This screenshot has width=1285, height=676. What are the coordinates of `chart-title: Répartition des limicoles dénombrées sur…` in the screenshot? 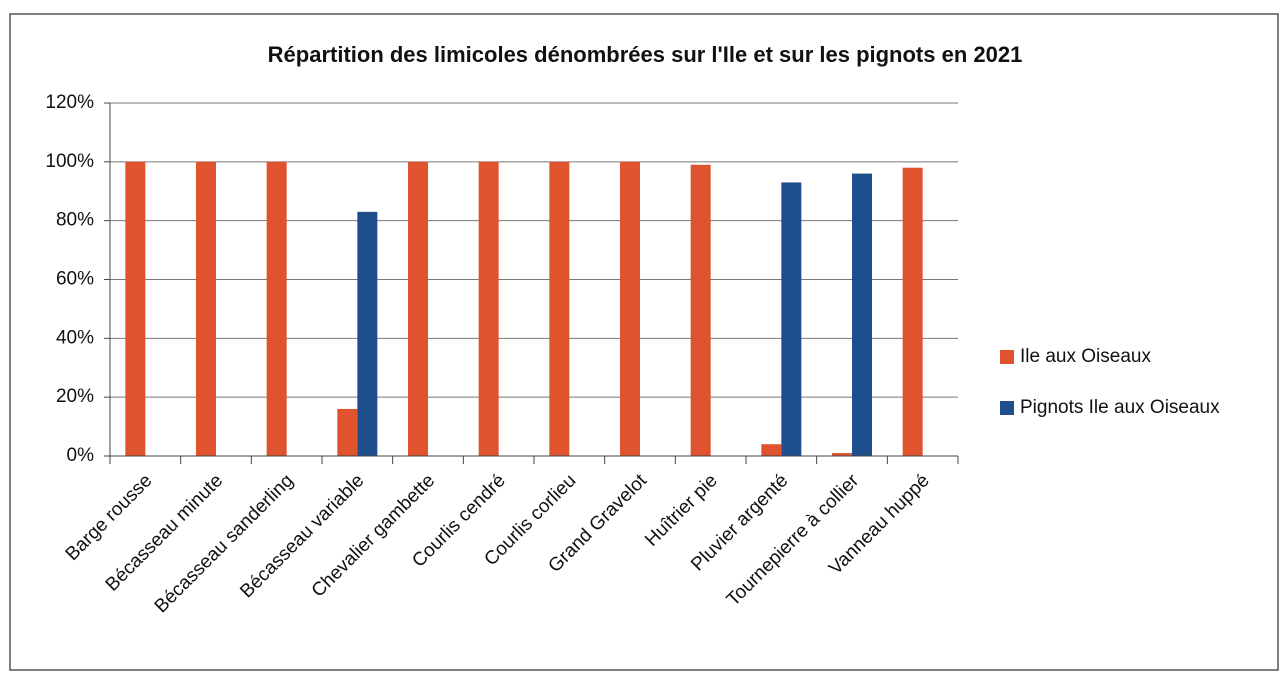 It's located at (645, 54).